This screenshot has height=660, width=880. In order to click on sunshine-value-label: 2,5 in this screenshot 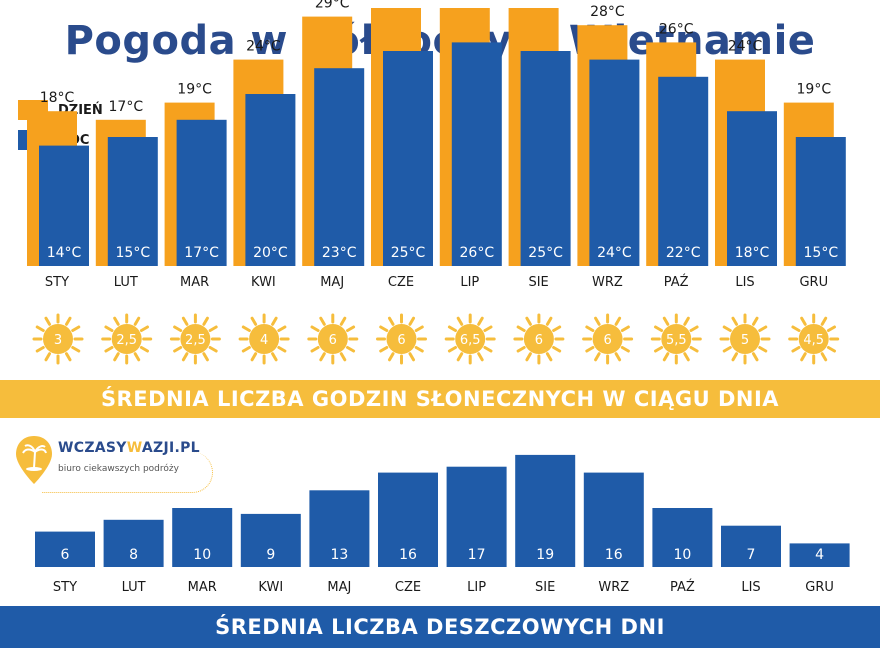, I will do `click(195, 340)`.